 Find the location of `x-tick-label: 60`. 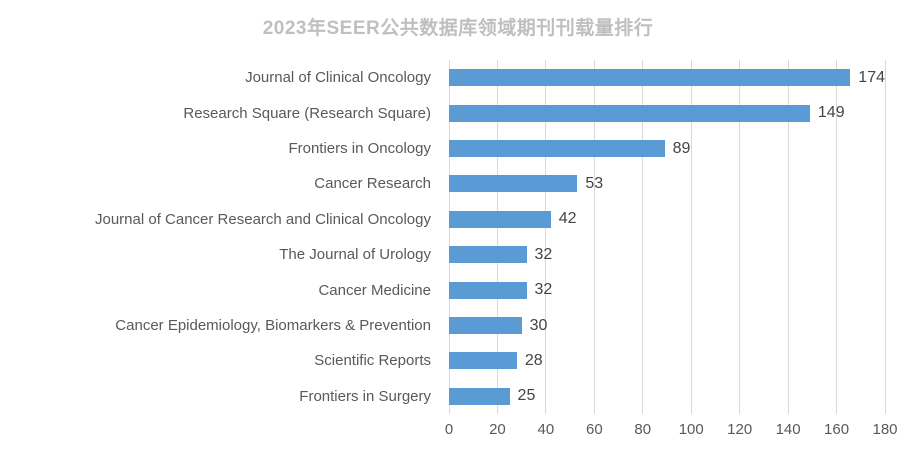

x-tick-label: 60 is located at coordinates (594, 429).